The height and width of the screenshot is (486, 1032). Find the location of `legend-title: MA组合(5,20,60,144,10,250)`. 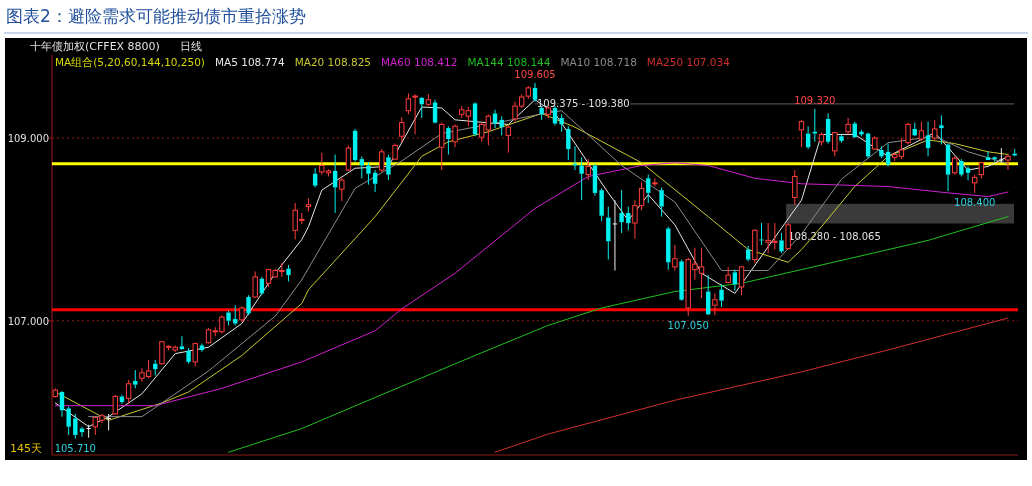

legend-title: MA组合(5,20,60,144,10,250) is located at coordinates (130, 62).